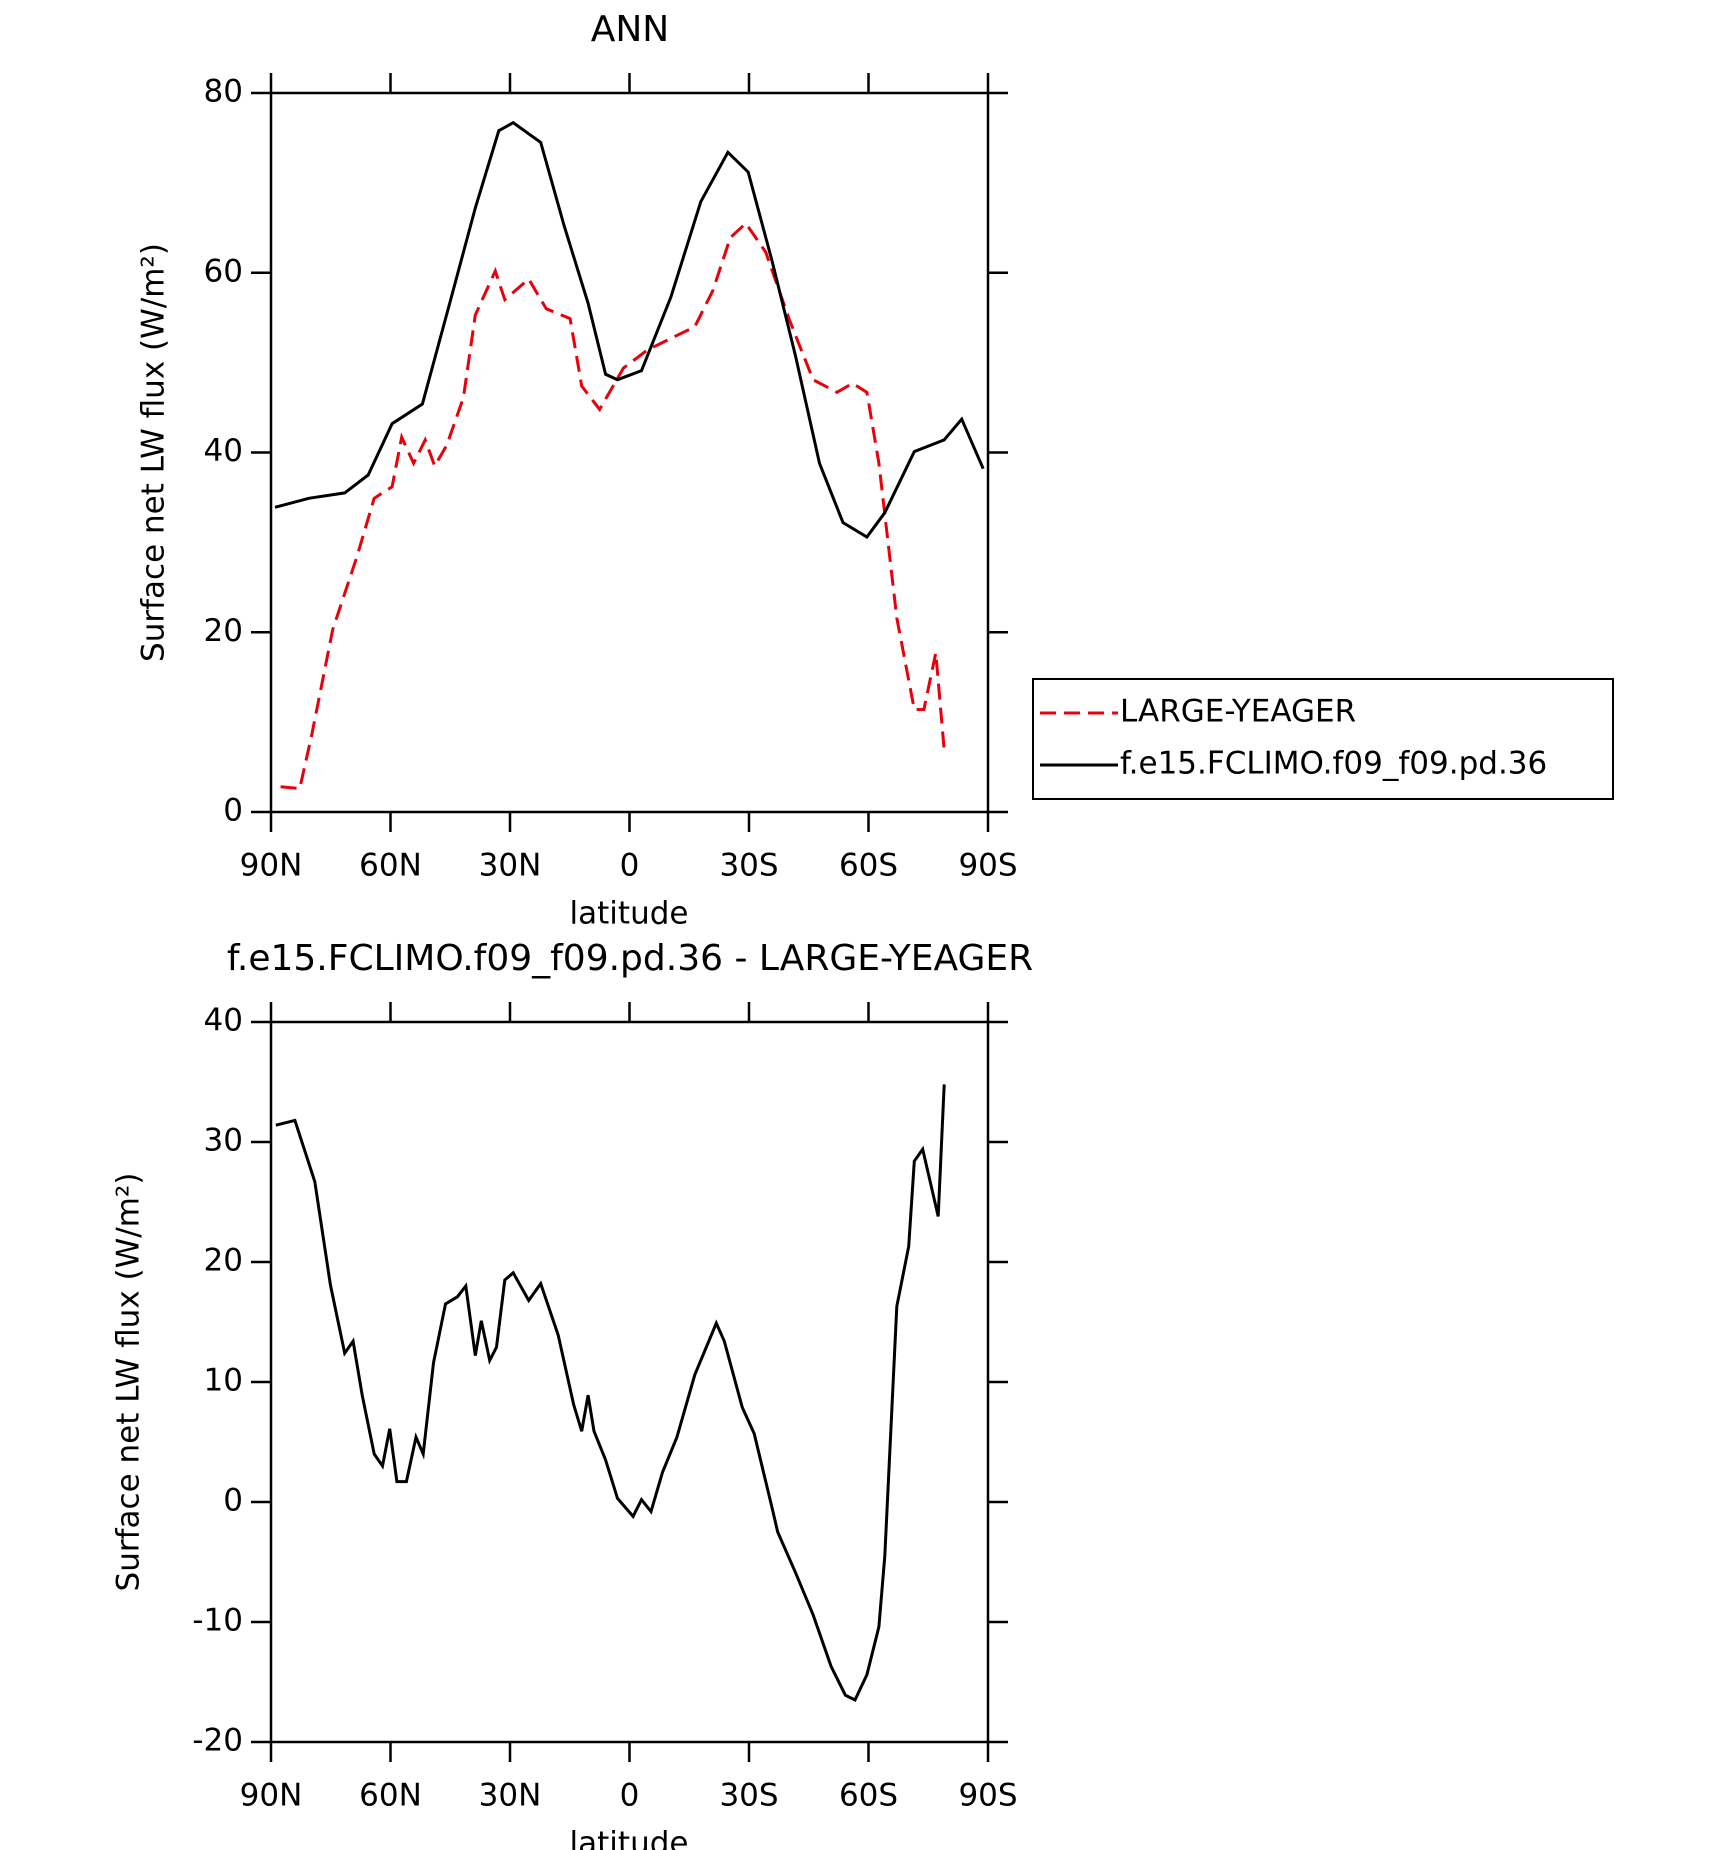 The width and height of the screenshot is (1710, 1850). Describe the element at coordinates (1323, 739) in the screenshot. I see `legend-box` at that location.